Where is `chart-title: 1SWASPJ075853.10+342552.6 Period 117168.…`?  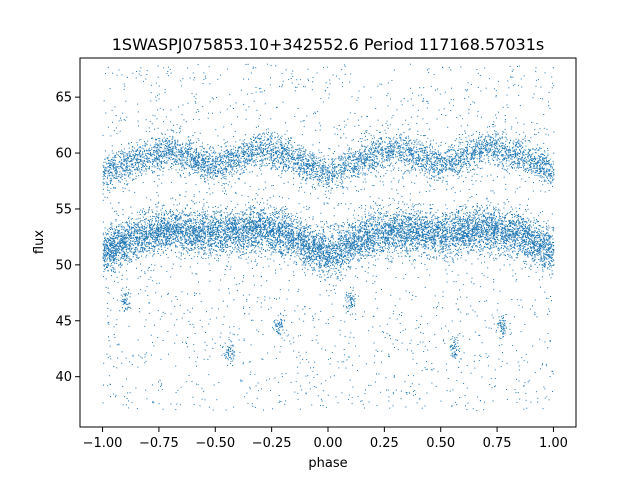 chart-title: 1SWASPJ075853.10+342552.6 Period 117168.… is located at coordinates (328, 44).